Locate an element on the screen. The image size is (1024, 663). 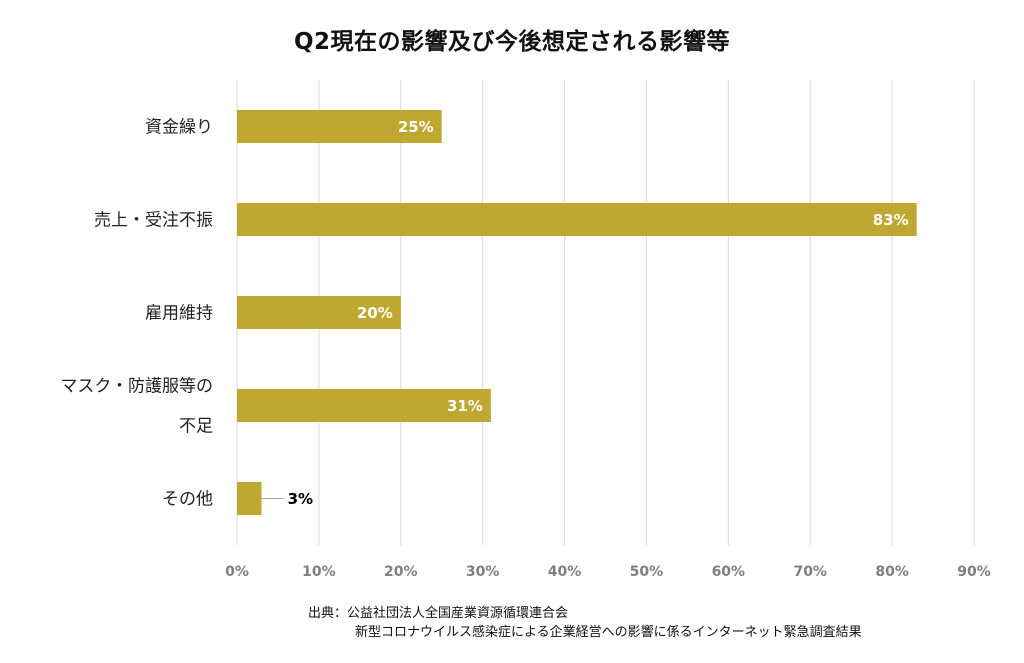
chart-title: Q2現在の影響及び今後想定される影響等 is located at coordinates (512, 42).